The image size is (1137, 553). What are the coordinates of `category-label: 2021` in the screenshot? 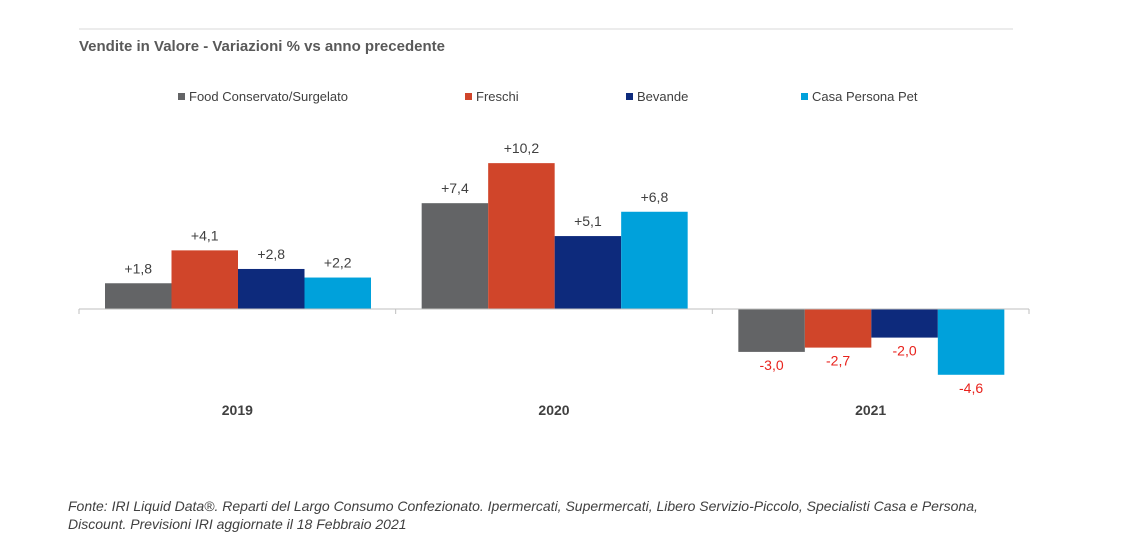 It's located at (870, 410).